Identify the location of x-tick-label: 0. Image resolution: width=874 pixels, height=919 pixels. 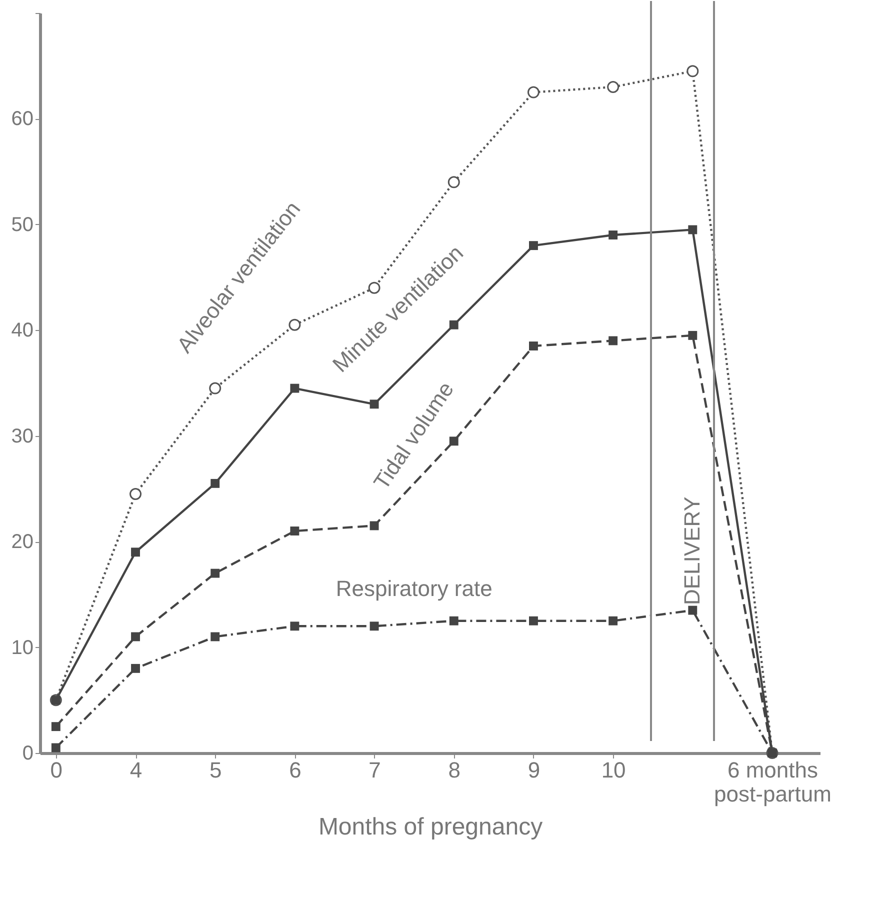
(56, 770).